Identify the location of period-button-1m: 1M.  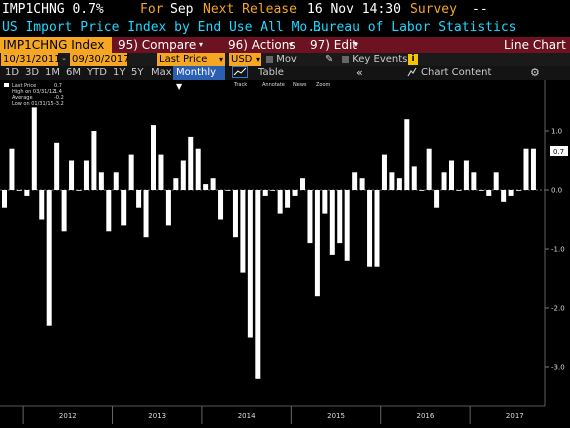
(52, 72).